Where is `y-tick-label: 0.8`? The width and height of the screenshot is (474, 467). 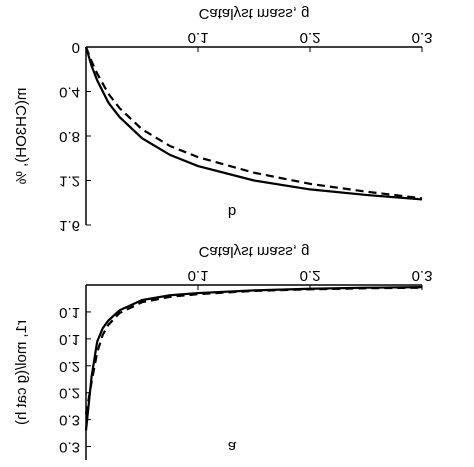 y-tick-label: 0.8 is located at coordinates (69, 136).